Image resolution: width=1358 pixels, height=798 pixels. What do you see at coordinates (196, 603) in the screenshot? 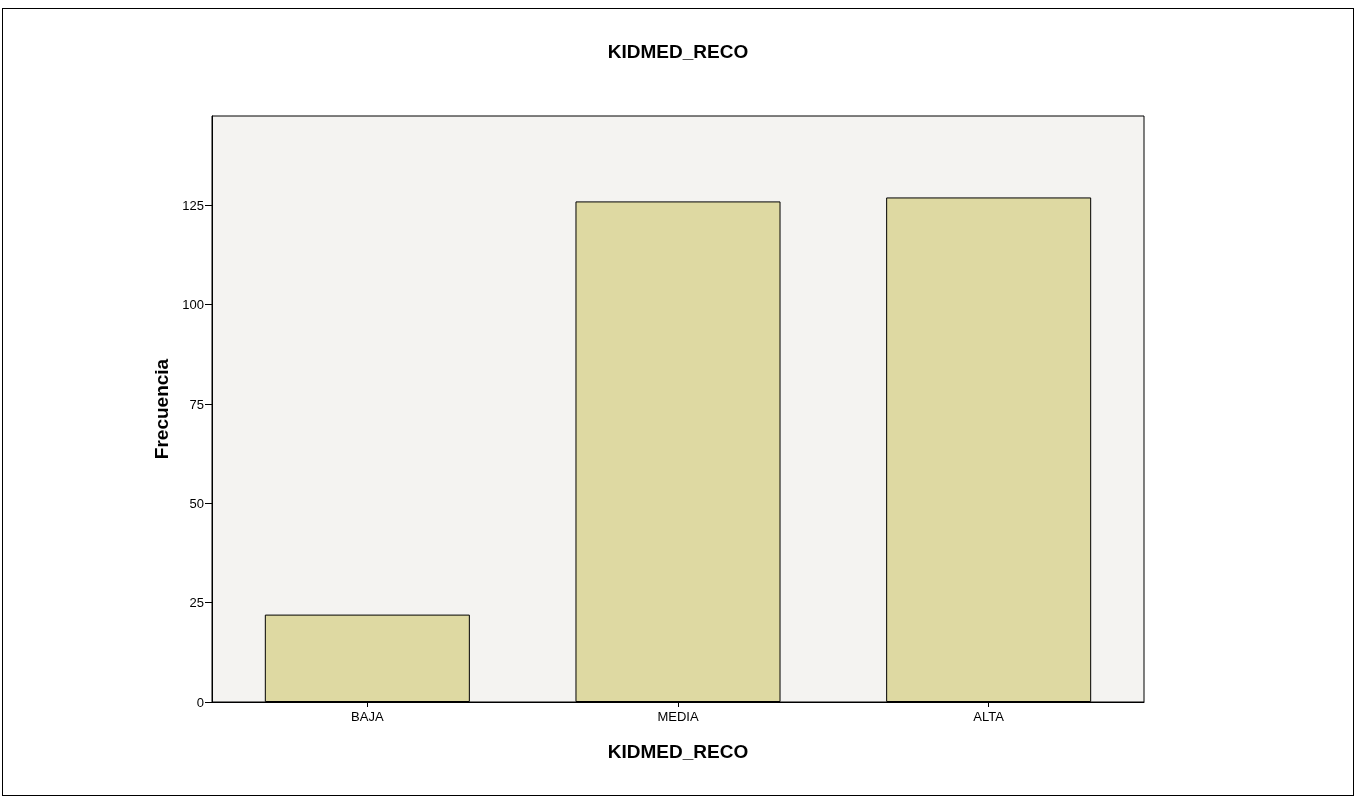
I see `y-tick-label: 25` at bounding box center [196, 603].